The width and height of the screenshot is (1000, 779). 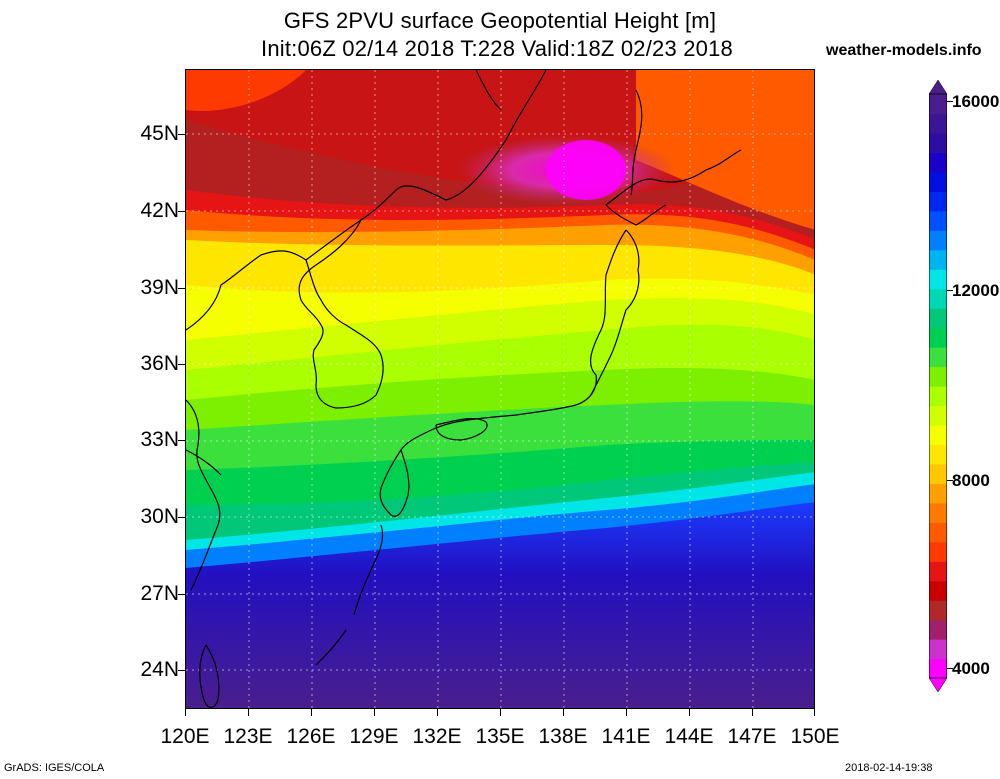 I want to click on lon-label-123e: 123E, so click(x=248, y=736).